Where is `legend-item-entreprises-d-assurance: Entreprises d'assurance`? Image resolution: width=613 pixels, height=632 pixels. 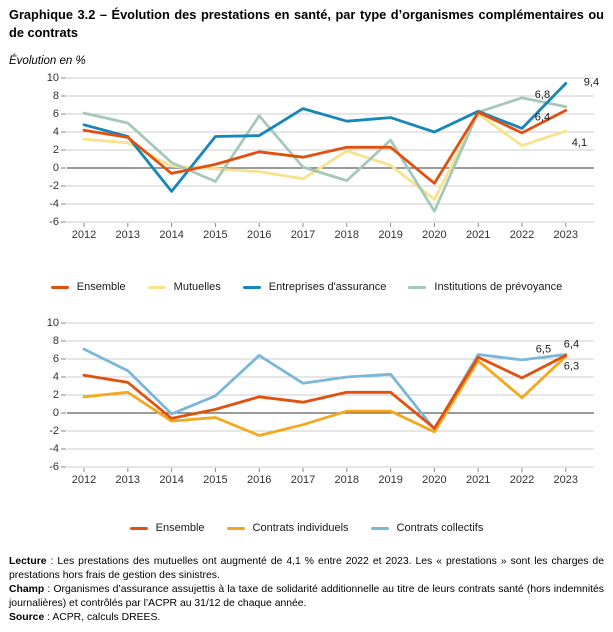 legend-item-entreprises-d-assurance: Entreprises d'assurance is located at coordinates (314, 287).